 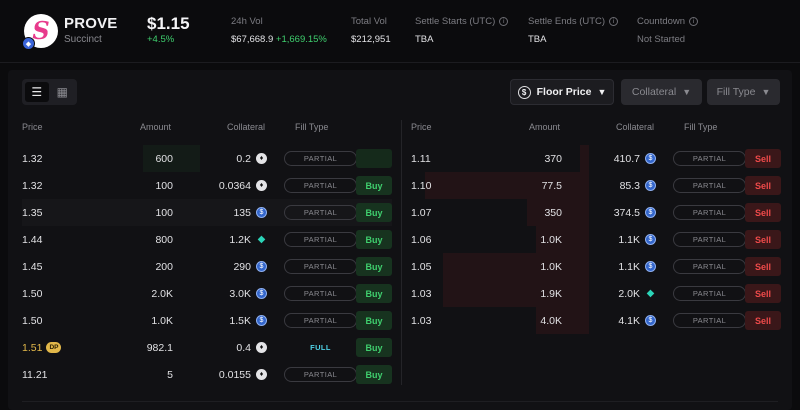 What do you see at coordinates (32, 239) in the screenshot?
I see `order-price: 1.44` at bounding box center [32, 239].